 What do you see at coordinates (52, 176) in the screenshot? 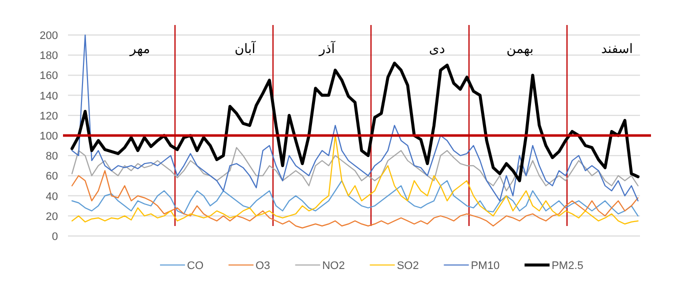
I see `y-tick-label: 60` at bounding box center [52, 176].